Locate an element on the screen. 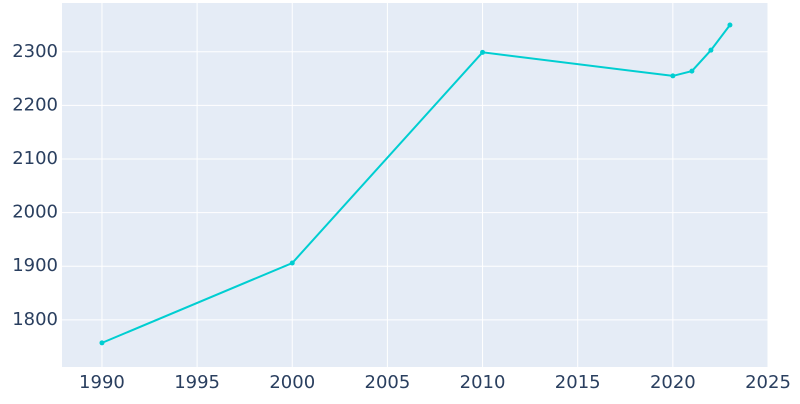 Image resolution: width=800 pixels, height=404 pixels. y-tick-label: 1900 is located at coordinates (35, 265).